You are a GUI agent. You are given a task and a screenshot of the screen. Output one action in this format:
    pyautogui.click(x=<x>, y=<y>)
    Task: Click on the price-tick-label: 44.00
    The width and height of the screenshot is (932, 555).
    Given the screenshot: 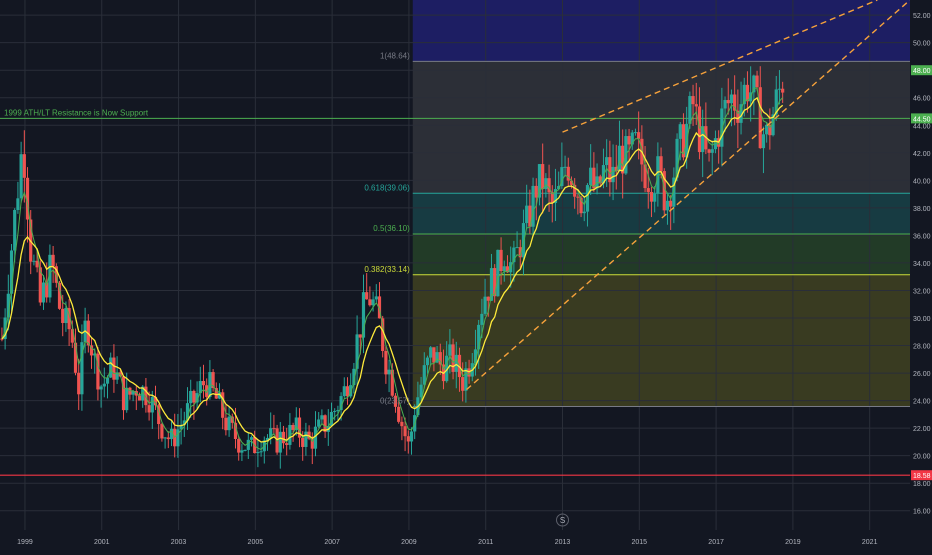 What is the action you would take?
    pyautogui.click(x=922, y=126)
    